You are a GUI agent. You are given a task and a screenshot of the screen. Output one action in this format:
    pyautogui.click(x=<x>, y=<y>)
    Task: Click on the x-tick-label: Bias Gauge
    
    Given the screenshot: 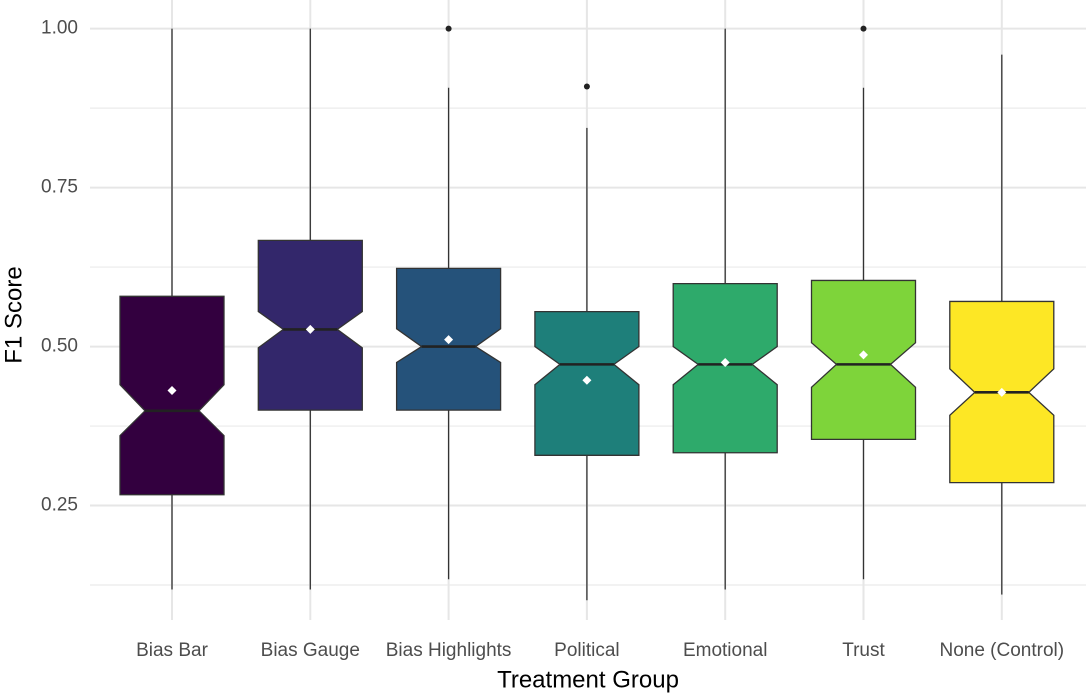 What is the action you would take?
    pyautogui.click(x=310, y=650)
    